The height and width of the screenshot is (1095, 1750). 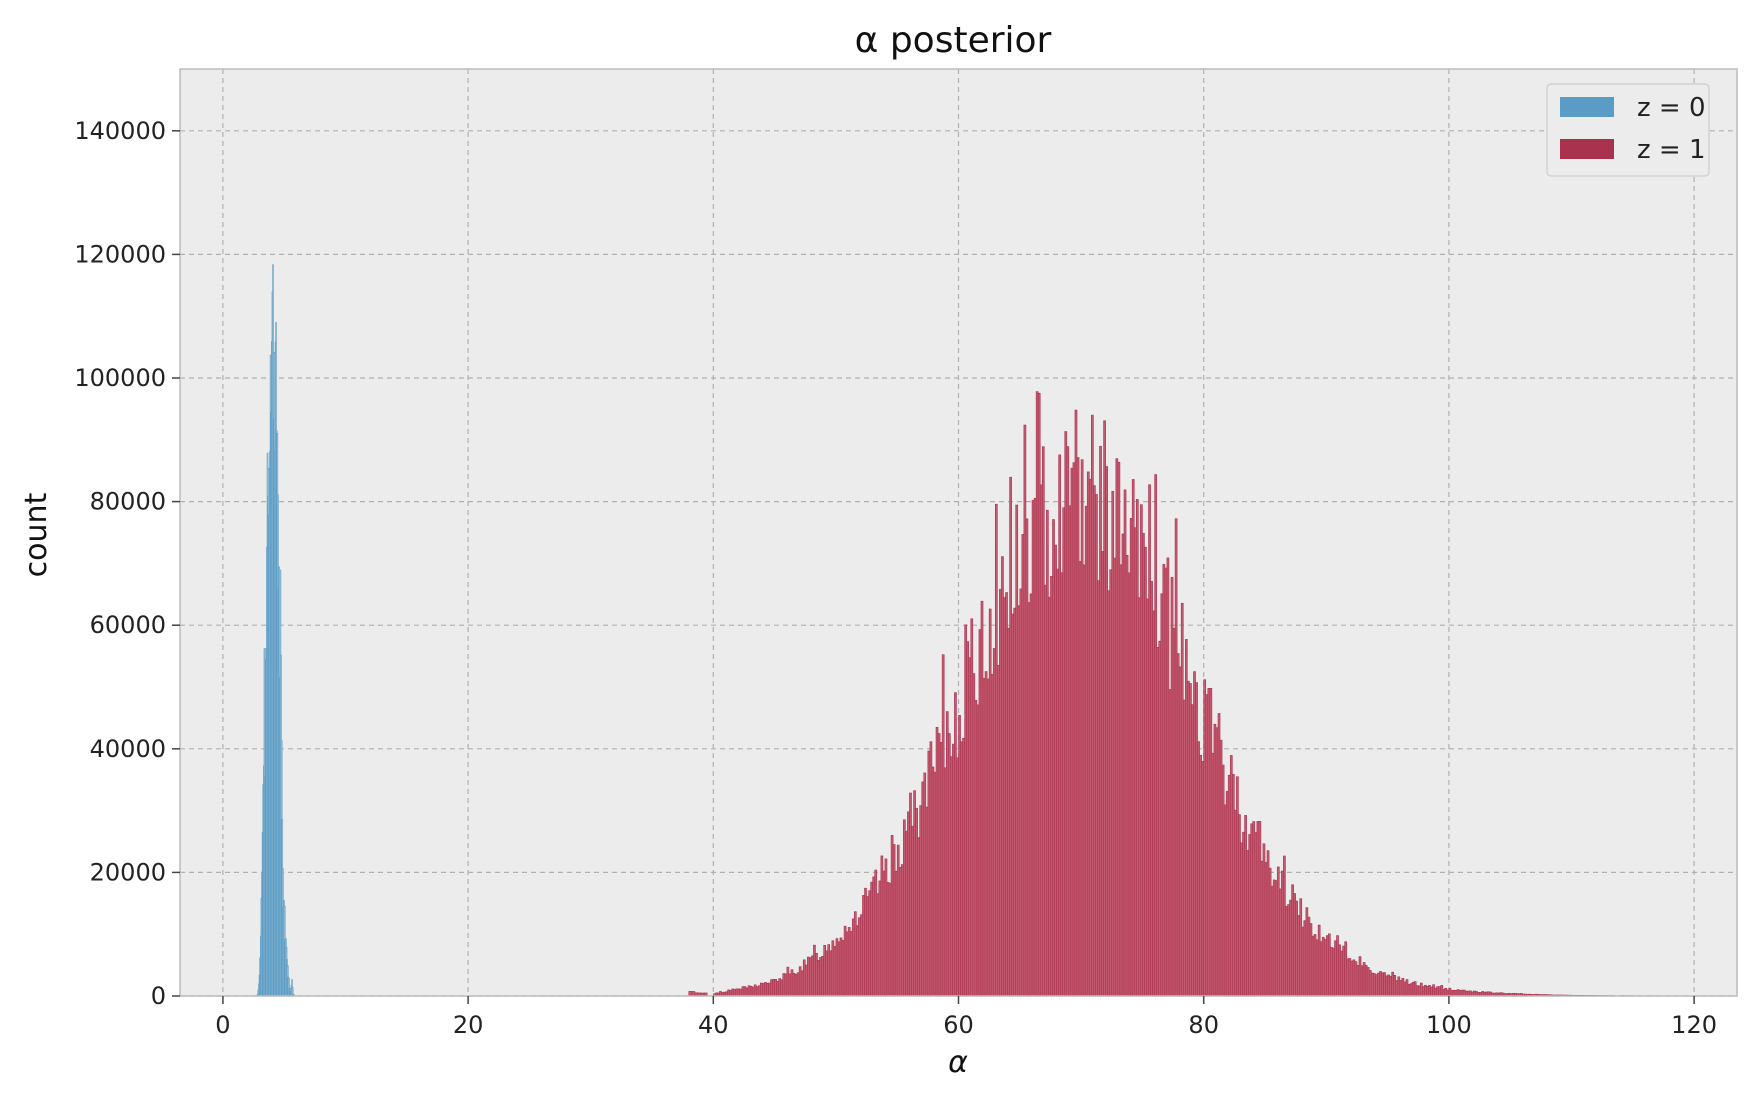 I want to click on y-tick-label: 140000, so click(x=120, y=131).